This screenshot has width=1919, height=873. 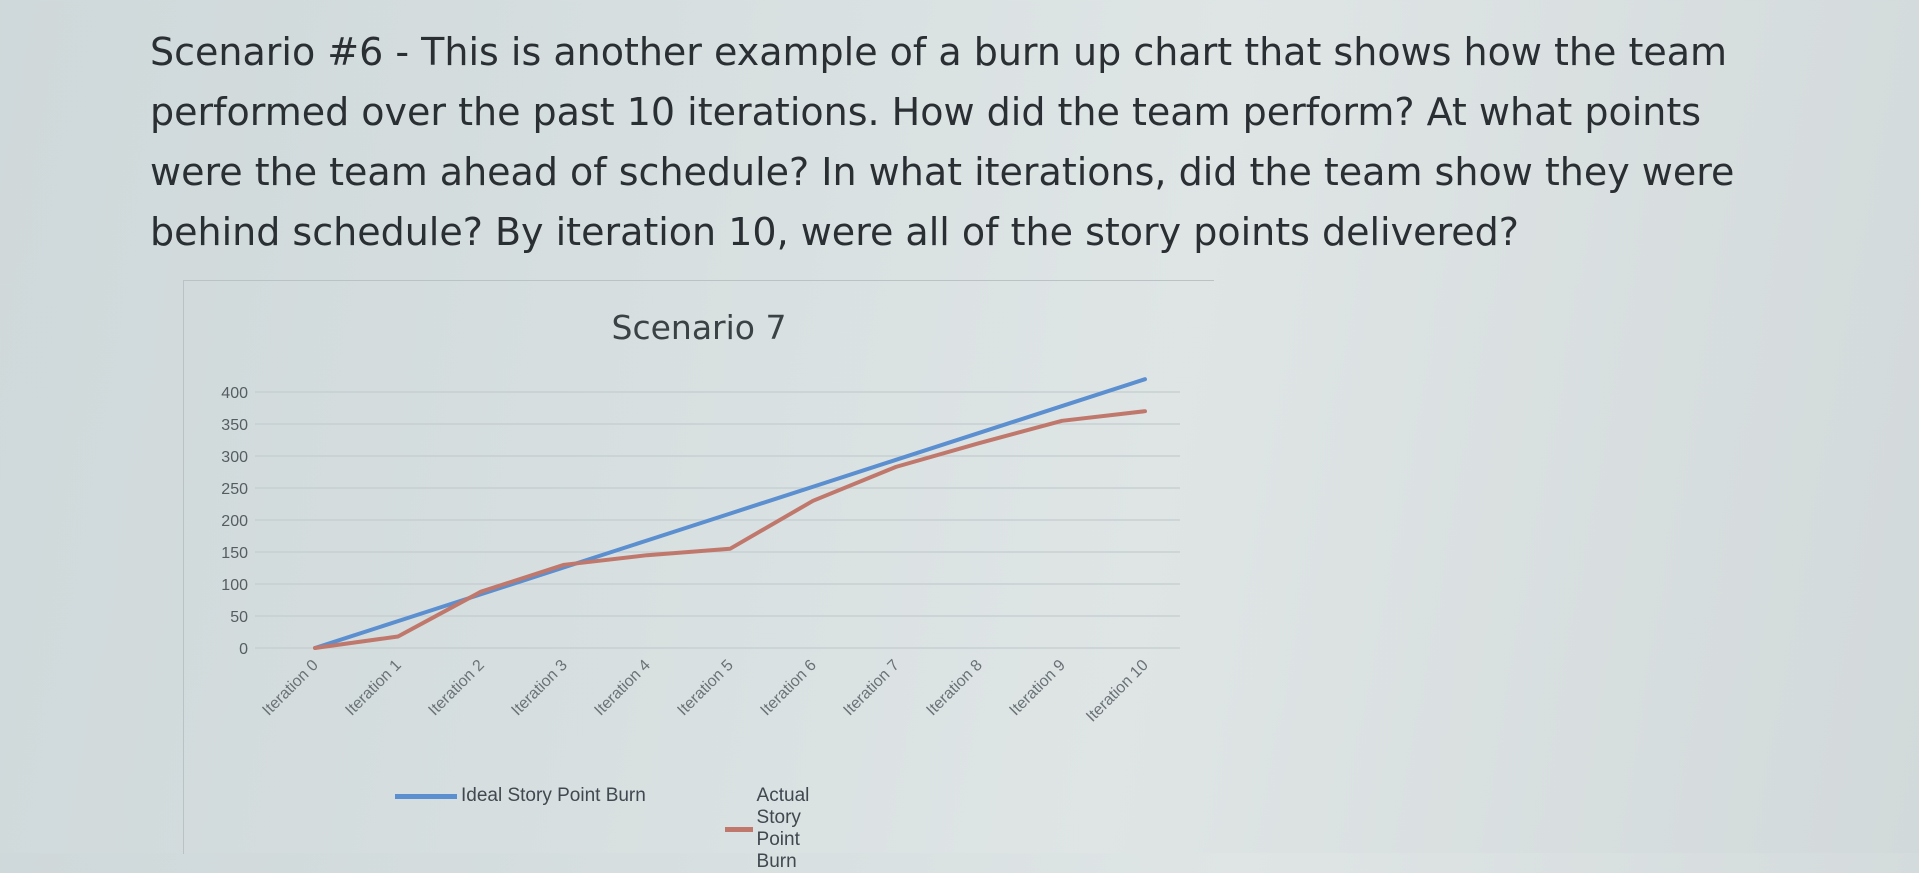 I want to click on y-tick-label-100: 100, so click(x=234, y=585).